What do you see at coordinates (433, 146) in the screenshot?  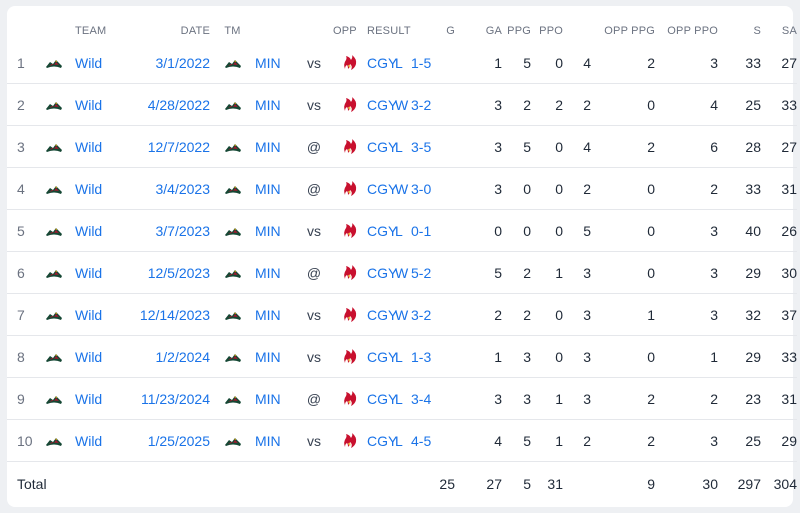 I see `result-score: 3-5` at bounding box center [433, 146].